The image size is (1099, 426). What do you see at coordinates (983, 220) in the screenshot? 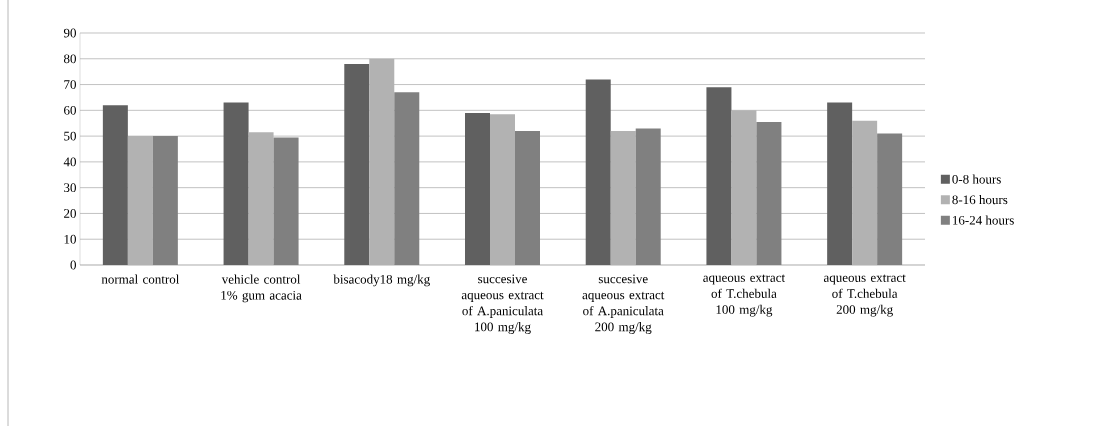
I see `legend-label: 16-24 hours` at bounding box center [983, 220].